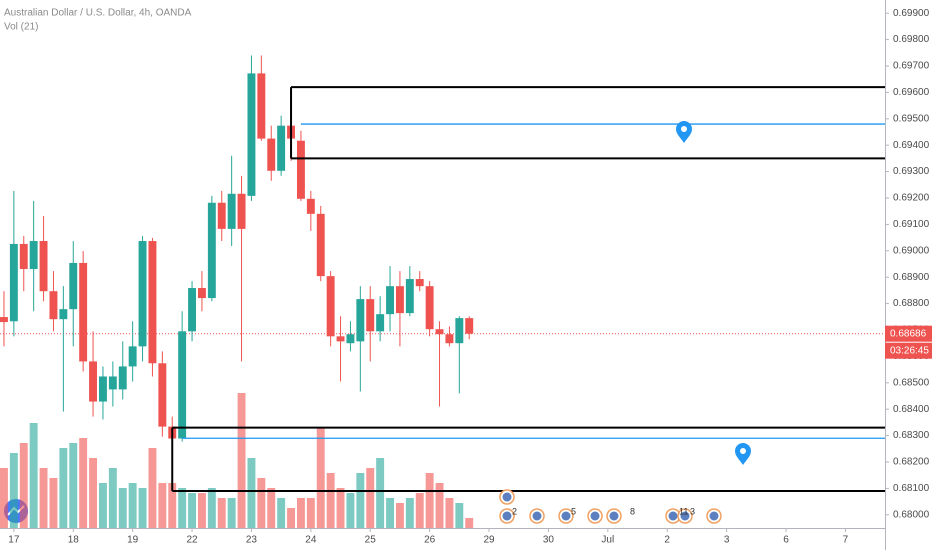 This screenshot has height=550, width=932. I want to click on event-count: 5, so click(573, 511).